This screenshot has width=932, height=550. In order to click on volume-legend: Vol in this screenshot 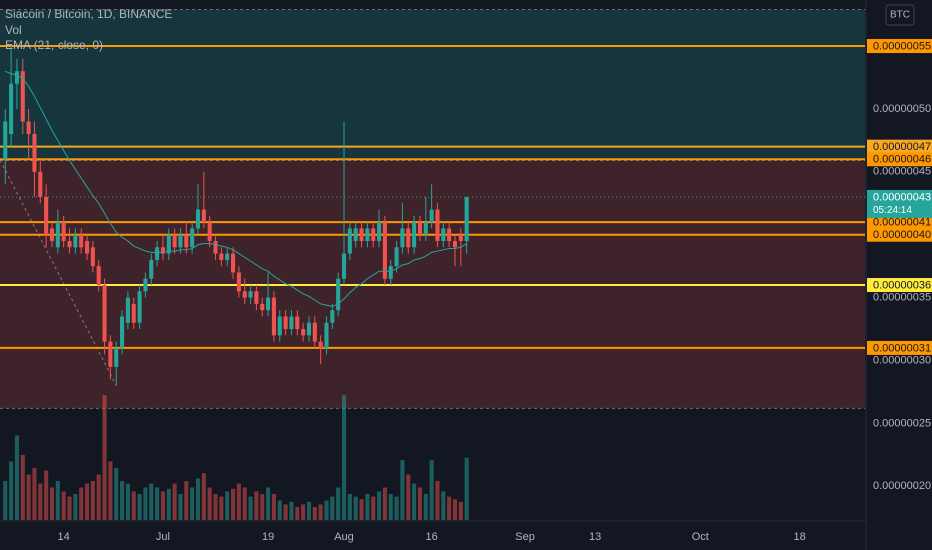, I will do `click(13, 30)`.